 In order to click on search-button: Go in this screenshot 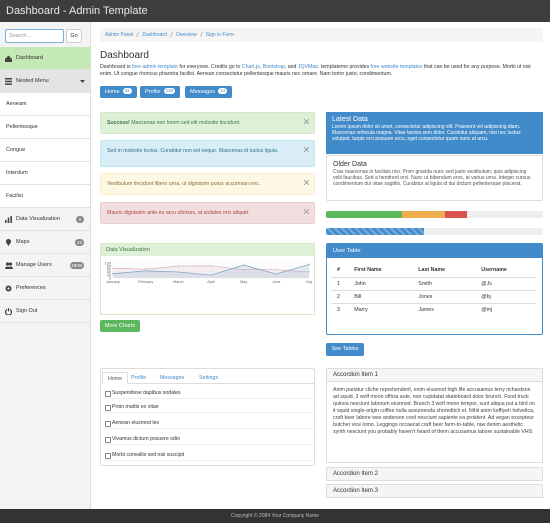, I will do `click(74, 36)`.